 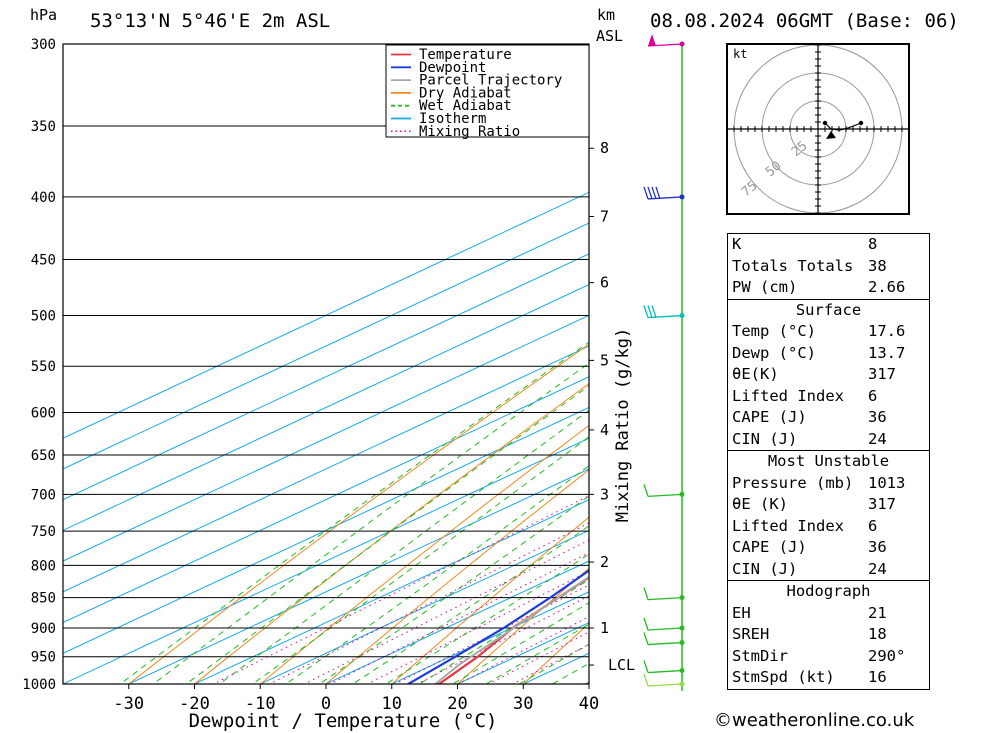 I want to click on km-tick-label: 1, so click(x=604, y=628).